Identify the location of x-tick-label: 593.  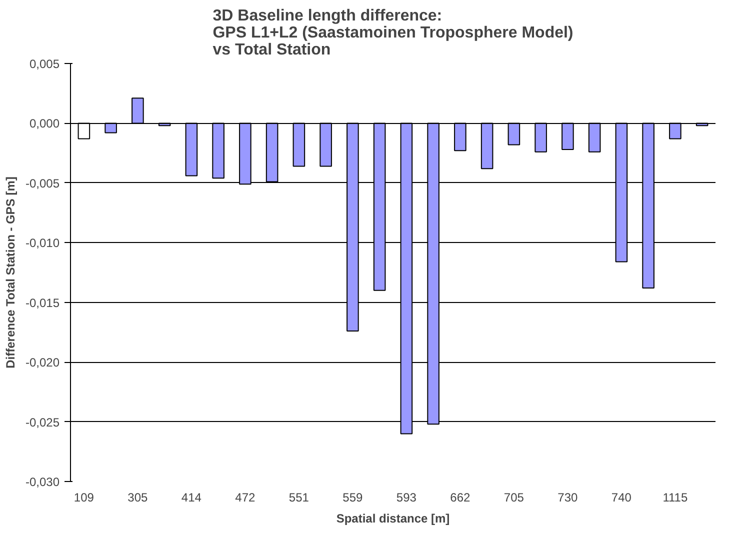
(406, 497).